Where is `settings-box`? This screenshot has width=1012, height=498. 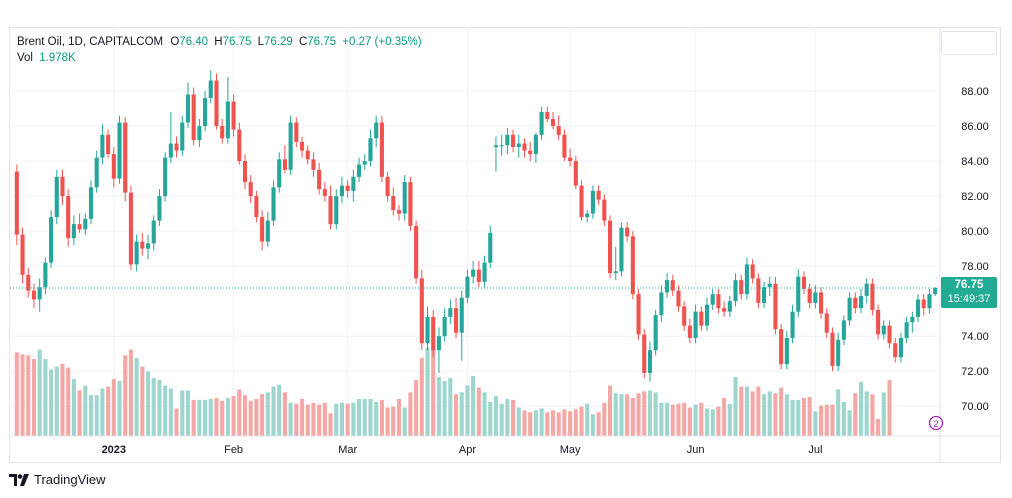
settings-box is located at coordinates (969, 43).